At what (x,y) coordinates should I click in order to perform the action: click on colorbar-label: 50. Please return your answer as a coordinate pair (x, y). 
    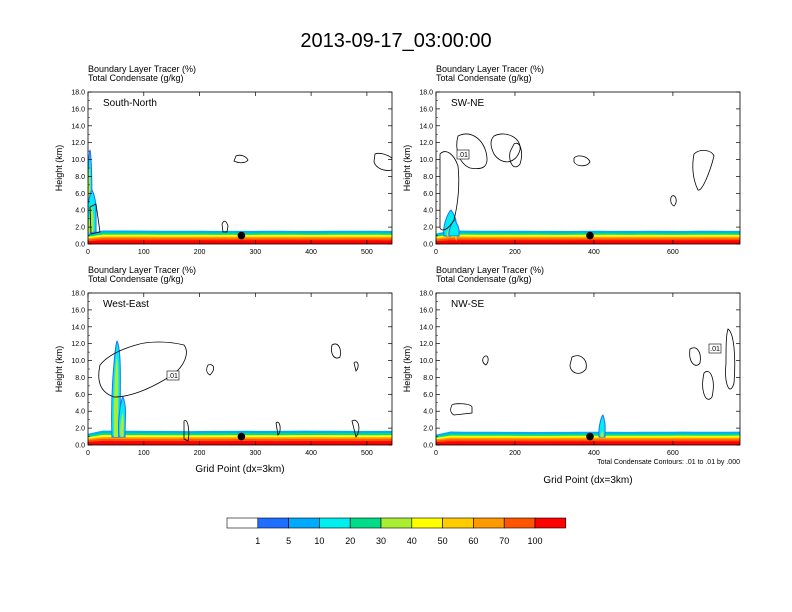
    Looking at the image, I should click on (443, 541).